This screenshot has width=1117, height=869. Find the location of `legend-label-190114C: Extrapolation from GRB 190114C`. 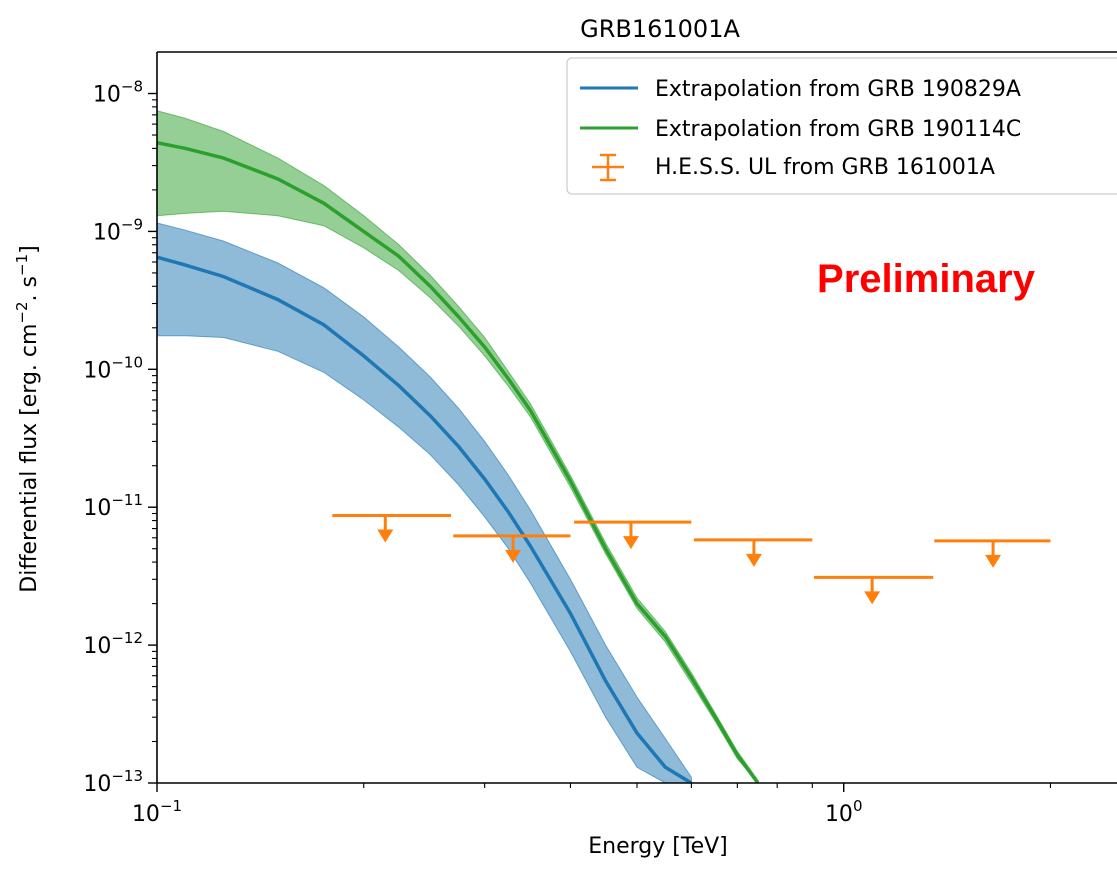

legend-label-190114C: Extrapolation from GRB 190114C is located at coordinates (838, 129).